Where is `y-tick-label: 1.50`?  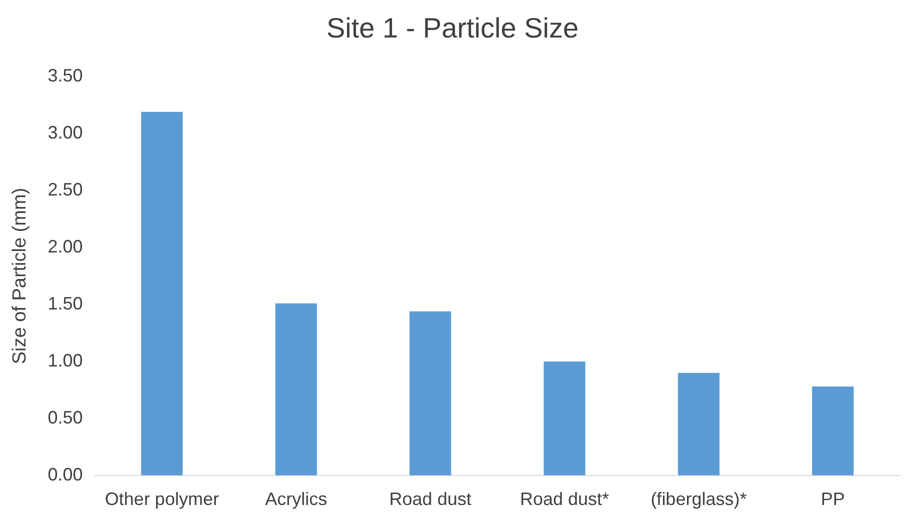 y-tick-label: 1.50 is located at coordinates (65, 303).